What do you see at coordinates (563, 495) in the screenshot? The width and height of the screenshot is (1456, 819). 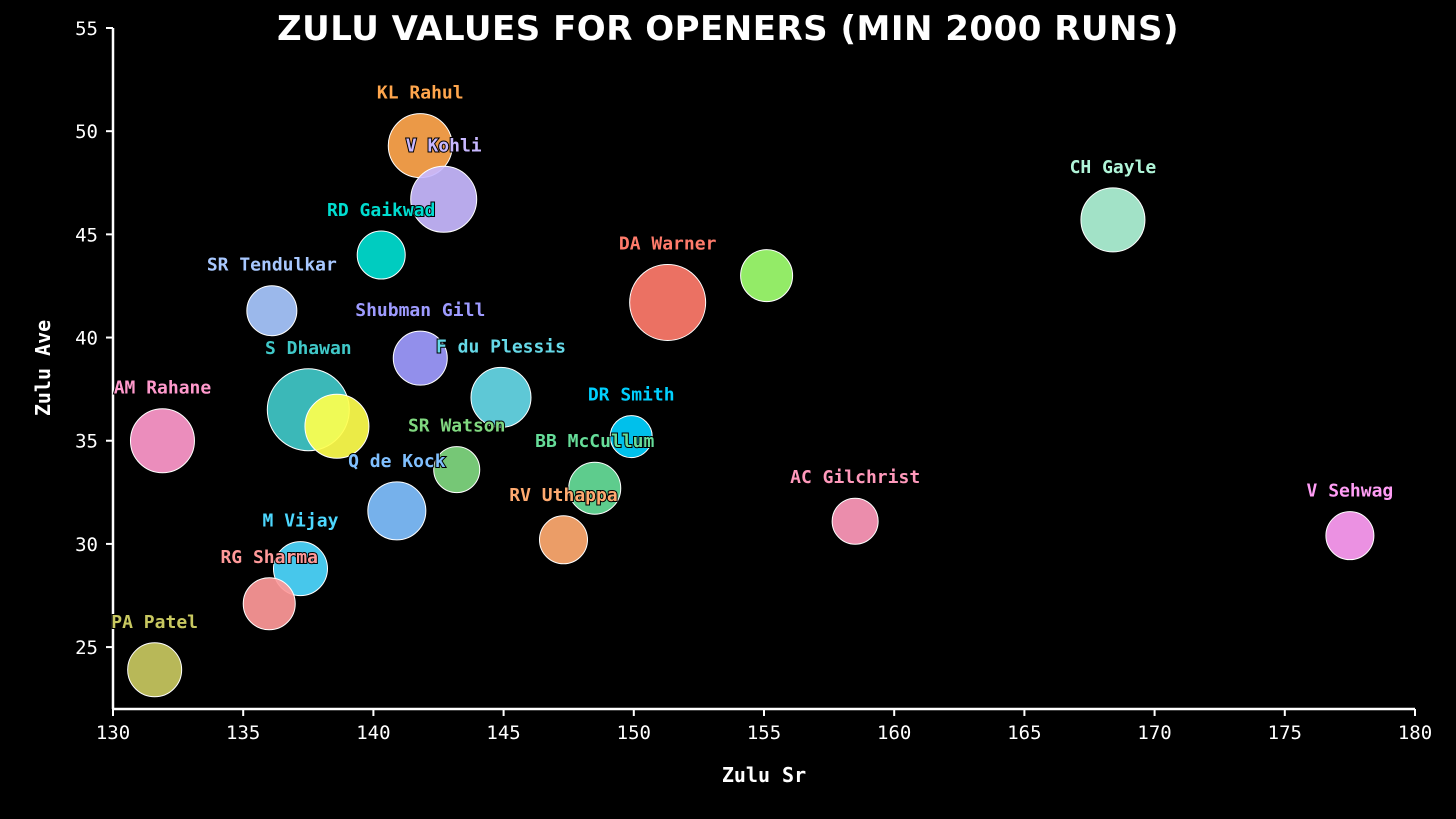 I see `point-label: RV Uthappa` at bounding box center [563, 495].